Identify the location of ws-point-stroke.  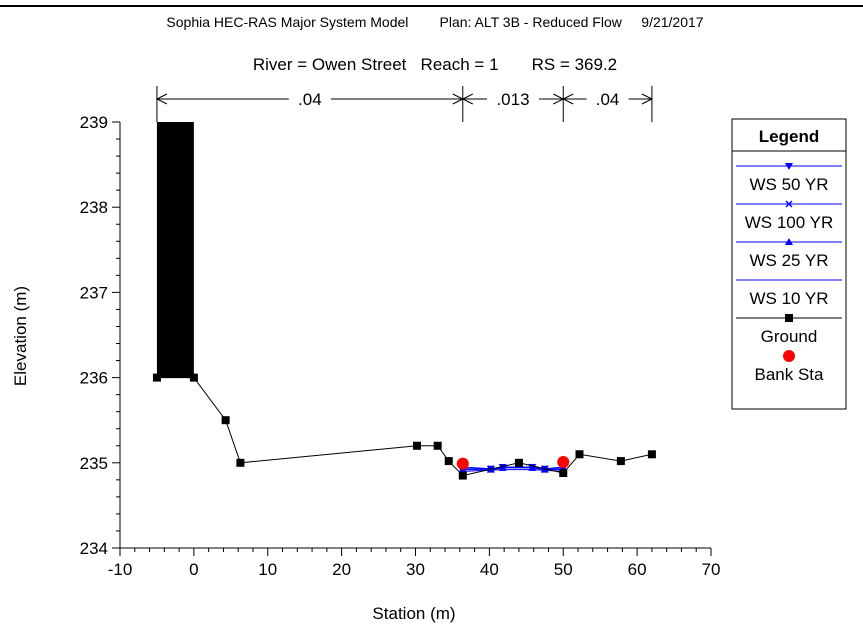
(789, 204).